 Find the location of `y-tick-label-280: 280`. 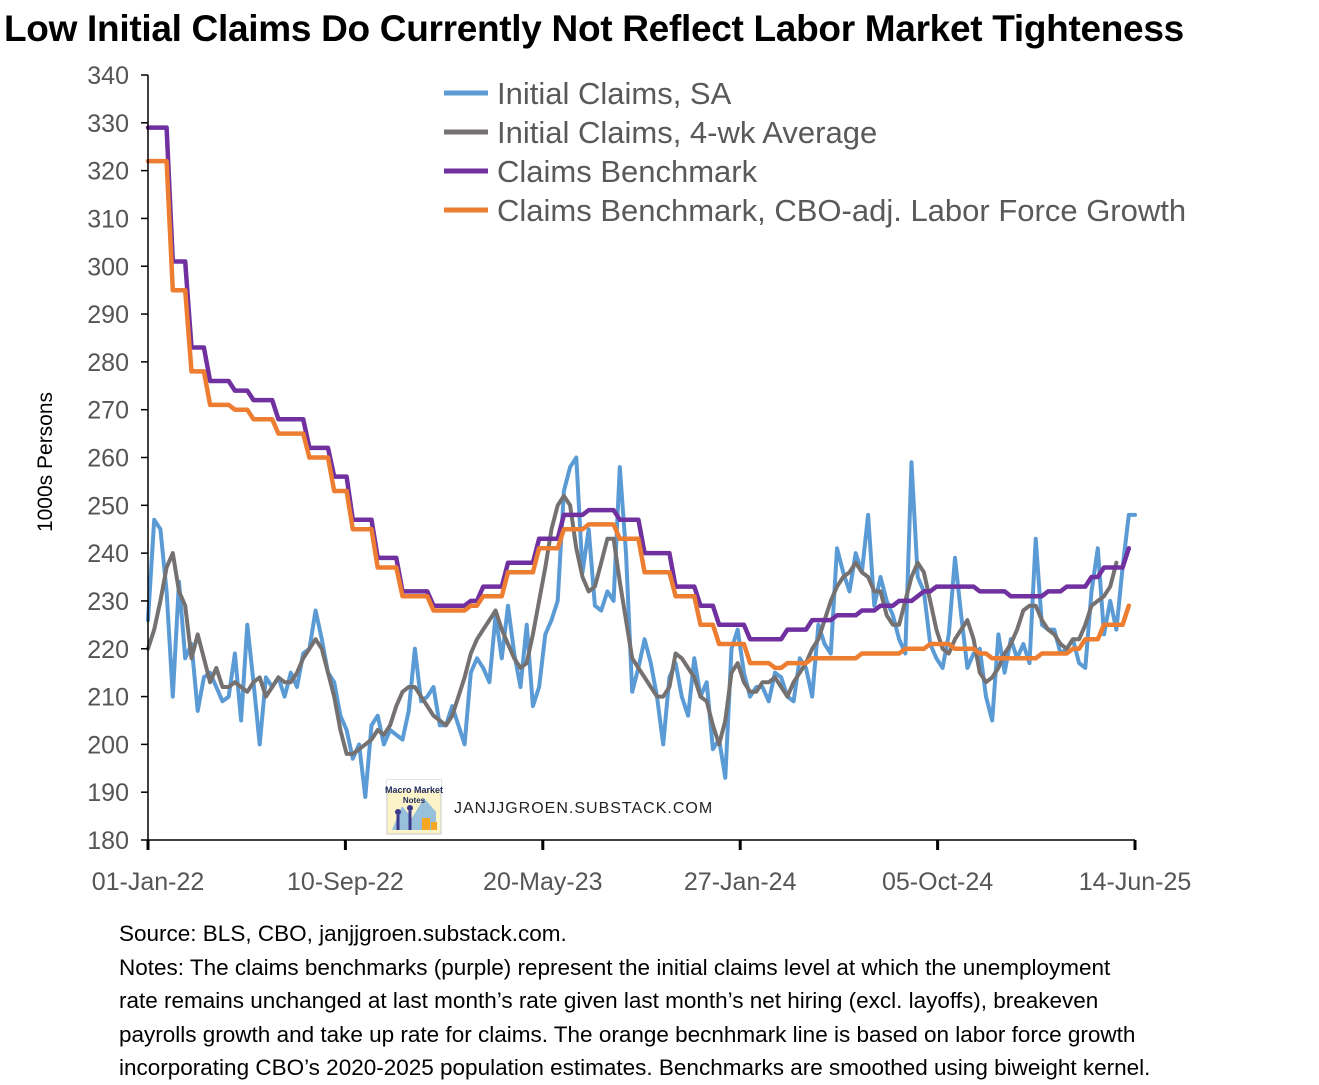

y-tick-label-280: 280 is located at coordinates (108, 363).